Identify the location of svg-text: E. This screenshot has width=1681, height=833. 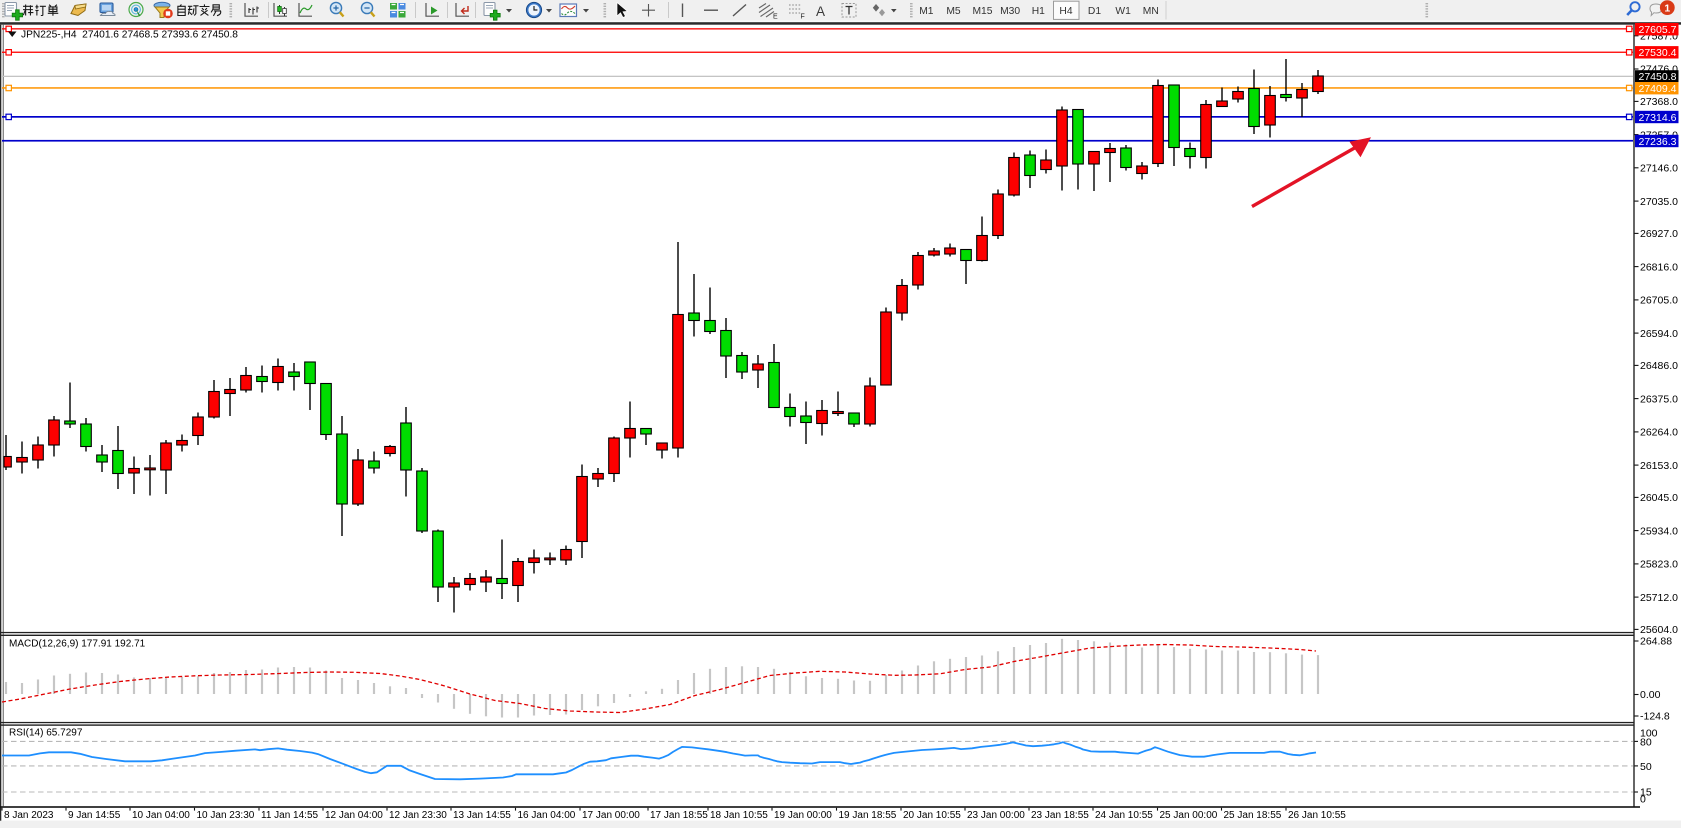
(775, 17).